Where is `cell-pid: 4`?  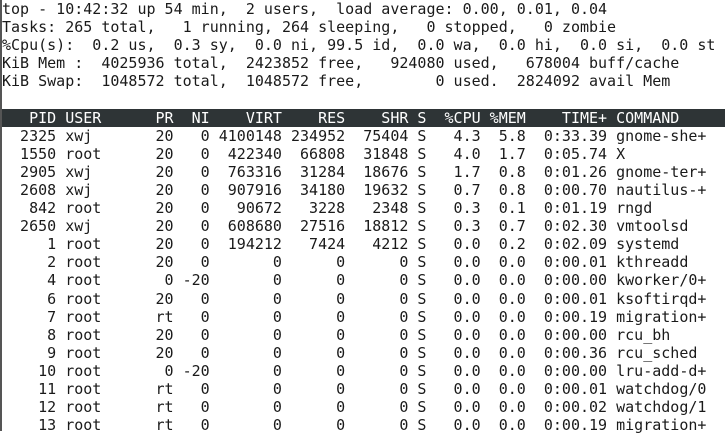
cell-pid: 4 is located at coordinates (29, 280).